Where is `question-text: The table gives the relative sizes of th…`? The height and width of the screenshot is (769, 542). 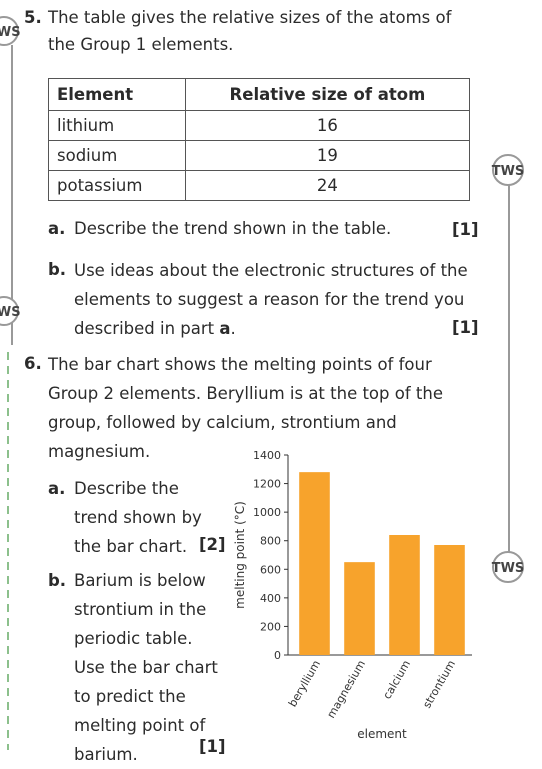
question-text: The table gives the relative sizes of th… is located at coordinates (250, 31).